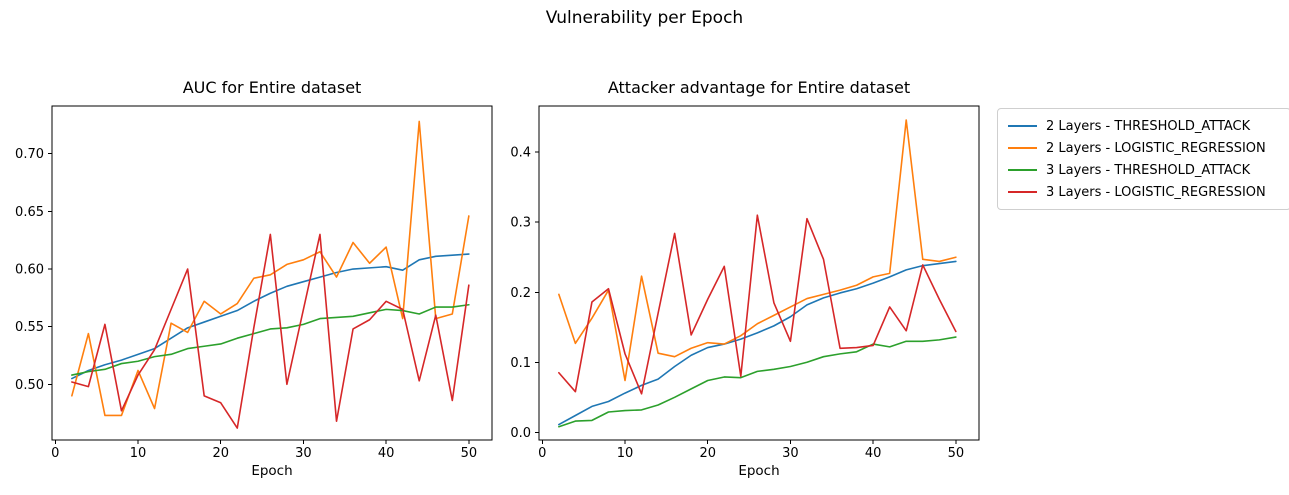 The height and width of the screenshot is (495, 1289). I want to click on legend-label: 3 Layers - THRESHOLD_ATTACK, so click(1148, 170).